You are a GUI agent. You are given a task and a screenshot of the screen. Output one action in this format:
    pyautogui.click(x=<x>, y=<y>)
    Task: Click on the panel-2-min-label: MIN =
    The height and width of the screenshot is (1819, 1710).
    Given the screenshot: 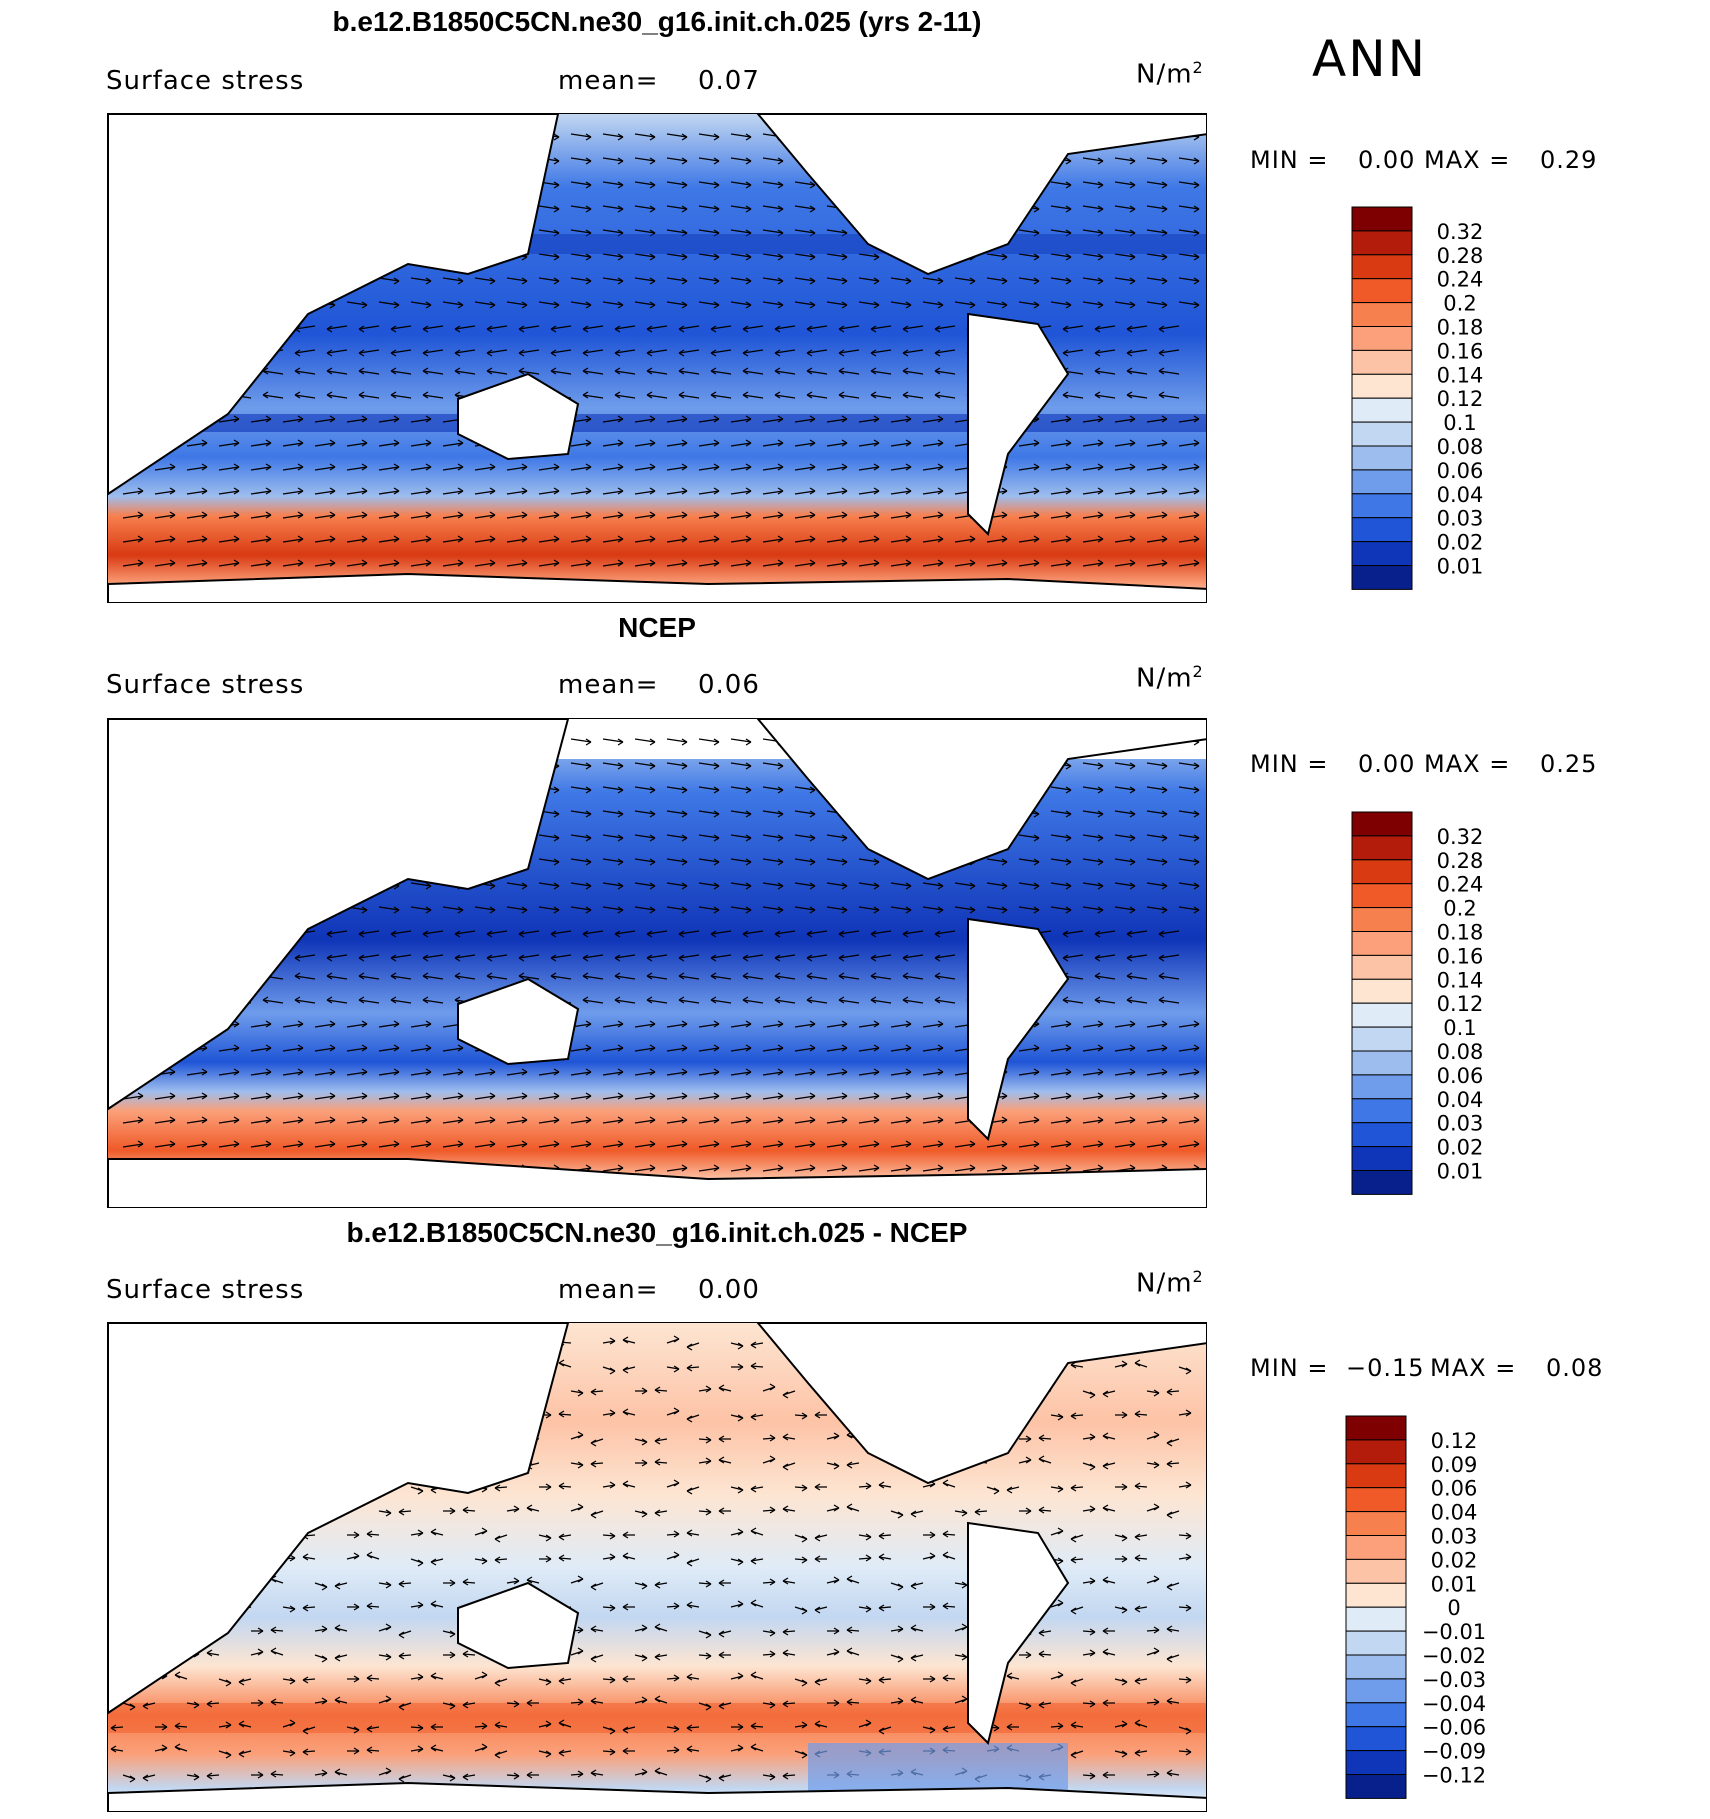 What is the action you would take?
    pyautogui.click(x=1289, y=764)
    